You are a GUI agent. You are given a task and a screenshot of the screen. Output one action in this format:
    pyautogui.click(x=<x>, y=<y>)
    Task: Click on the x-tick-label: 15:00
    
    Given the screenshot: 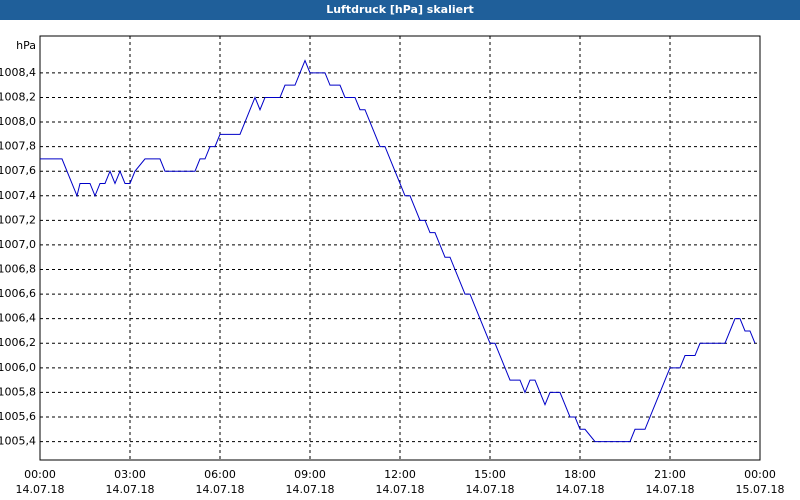 What is the action you would take?
    pyautogui.click(x=490, y=474)
    